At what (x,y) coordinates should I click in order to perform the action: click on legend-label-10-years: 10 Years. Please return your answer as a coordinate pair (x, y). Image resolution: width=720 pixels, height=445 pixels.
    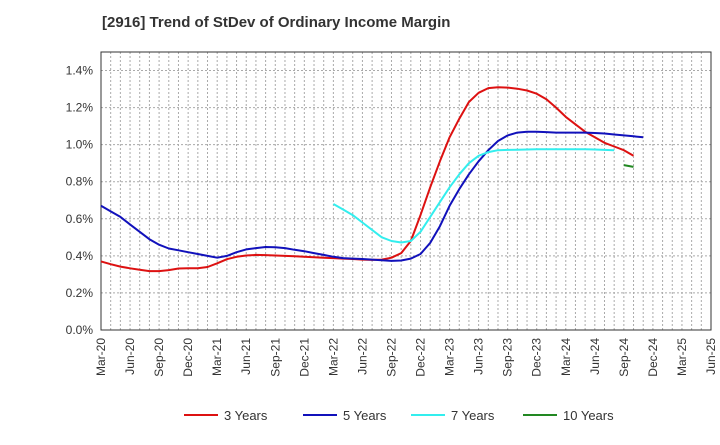
    Looking at the image, I should click on (588, 415).